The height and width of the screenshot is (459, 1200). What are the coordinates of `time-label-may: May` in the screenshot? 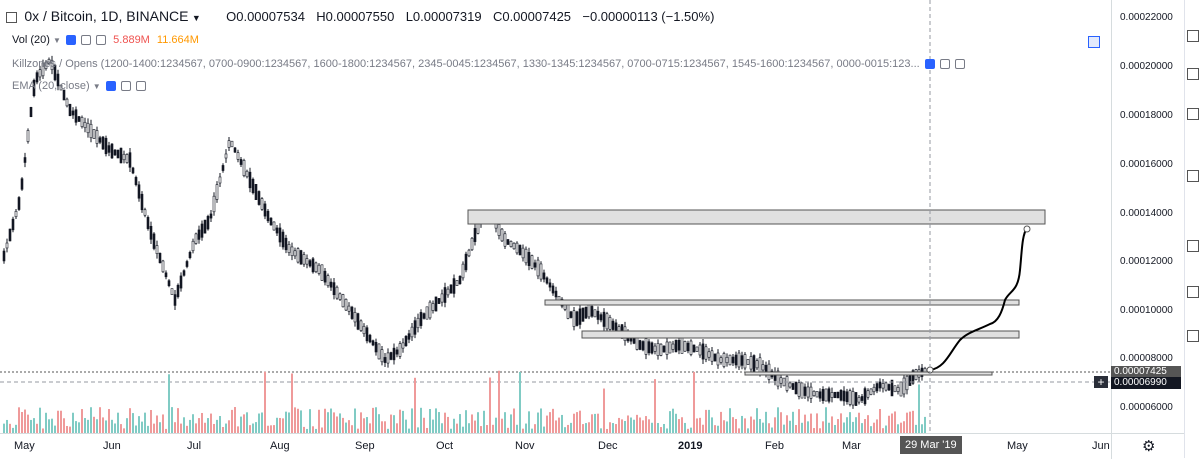 It's located at (24, 446).